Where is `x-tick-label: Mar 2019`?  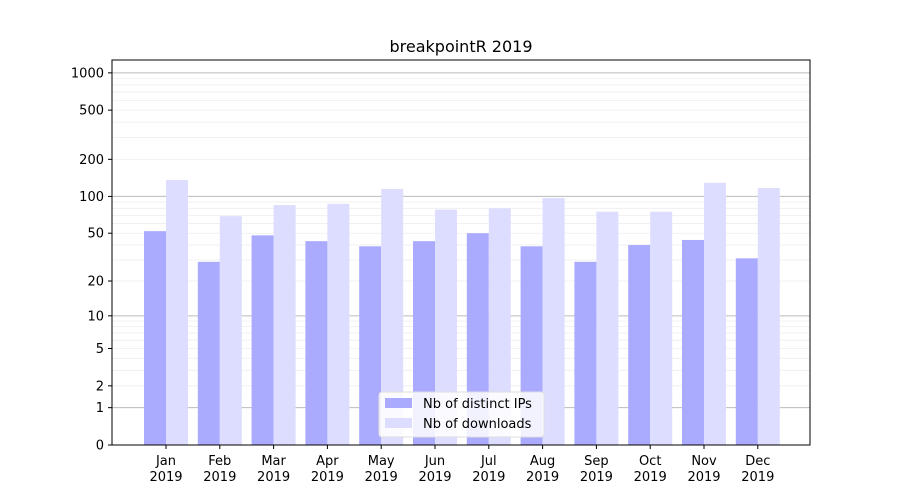
x-tick-label: Mar 2019 is located at coordinates (273, 469).